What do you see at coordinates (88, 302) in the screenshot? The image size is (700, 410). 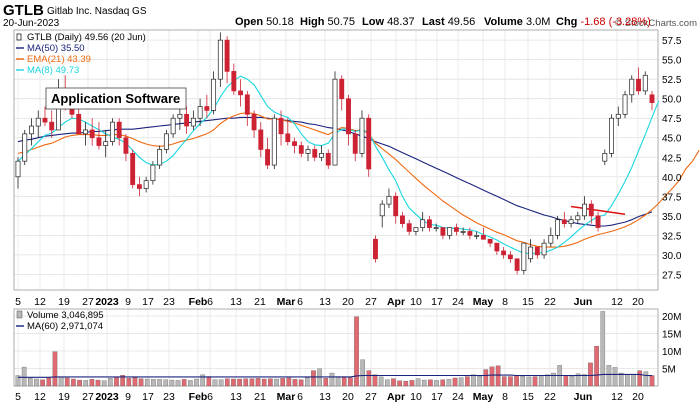 I see `x-tick-label: 27` at bounding box center [88, 302].